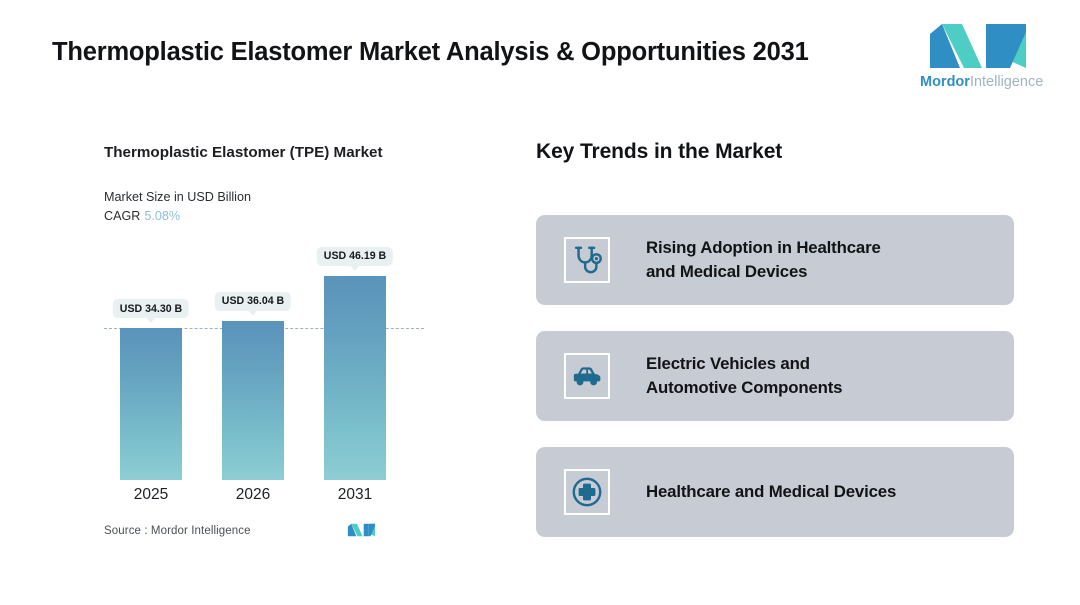 This screenshot has width=1080, height=605. I want to click on bar-group: USD 46.19 B 2031, so click(355, 366).